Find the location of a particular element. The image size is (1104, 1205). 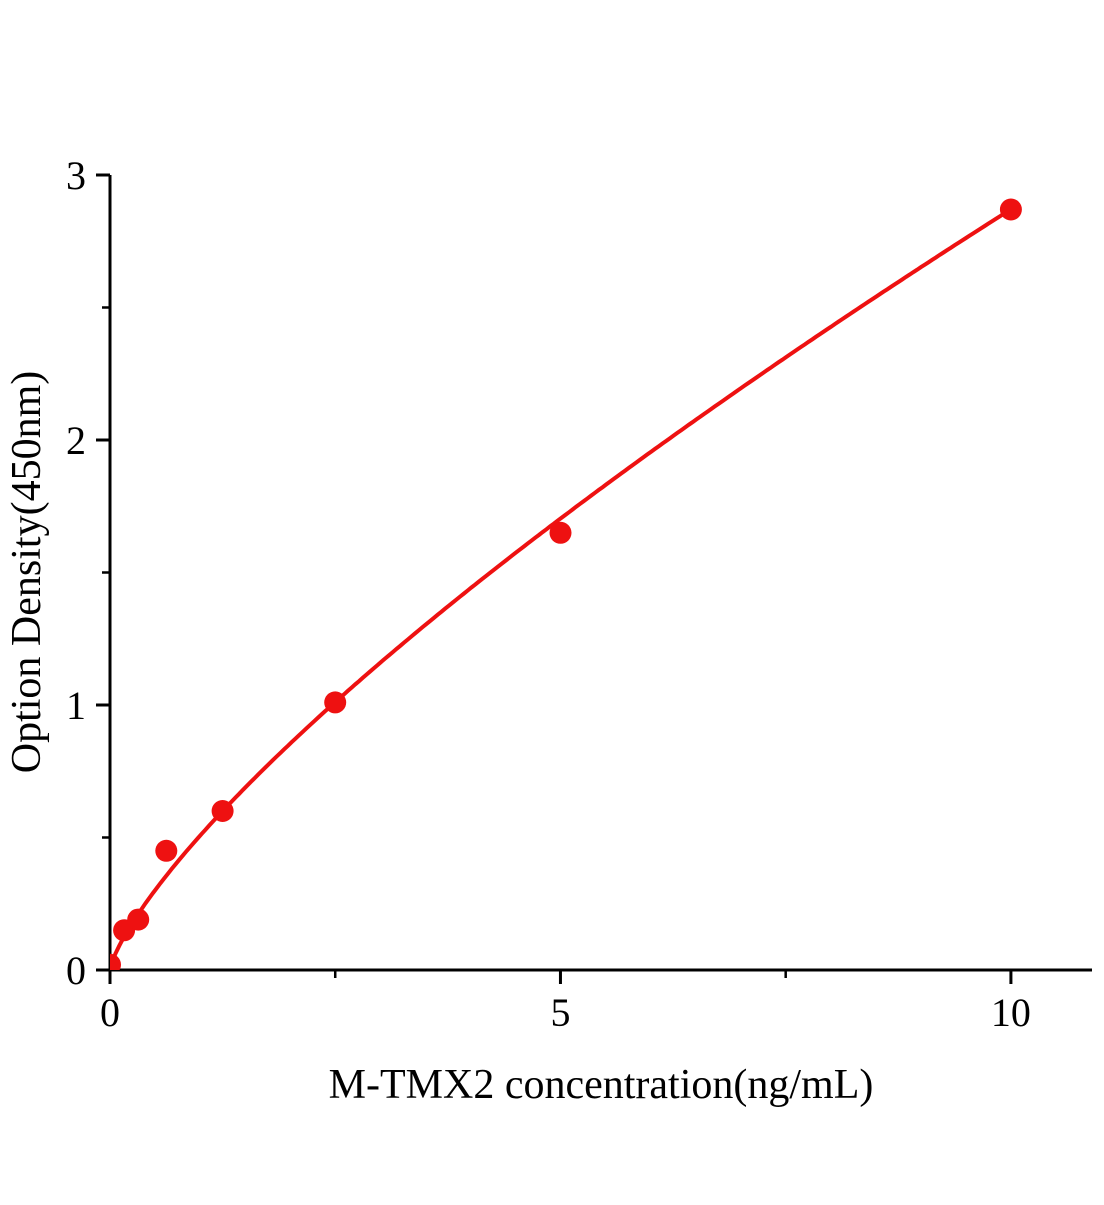

y-axis-label: Option Density(450nm) is located at coordinates (27, 572).